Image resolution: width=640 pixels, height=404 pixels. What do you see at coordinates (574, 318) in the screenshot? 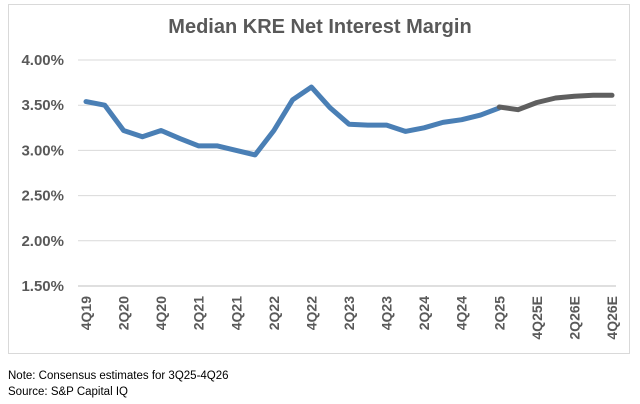
I see `x-tick-label: 2Q26E` at bounding box center [574, 318].